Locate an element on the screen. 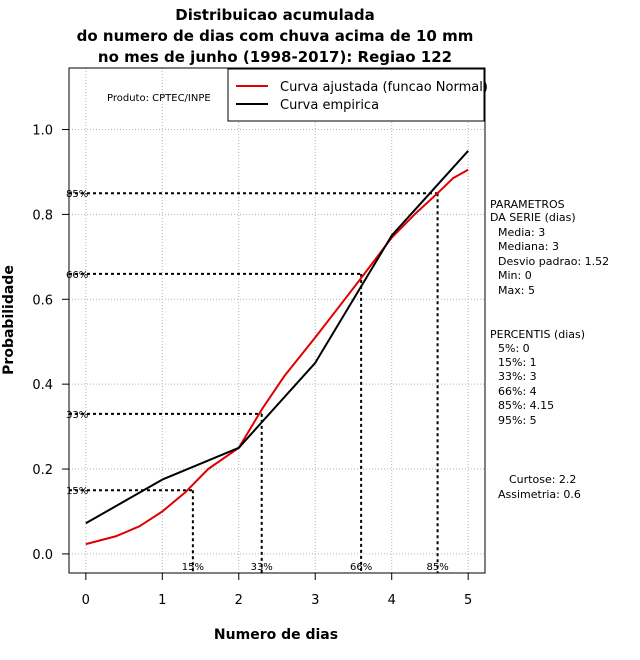 The width and height of the screenshot is (640, 660). y-tick-label-5: 1.0 is located at coordinates (42, 131).